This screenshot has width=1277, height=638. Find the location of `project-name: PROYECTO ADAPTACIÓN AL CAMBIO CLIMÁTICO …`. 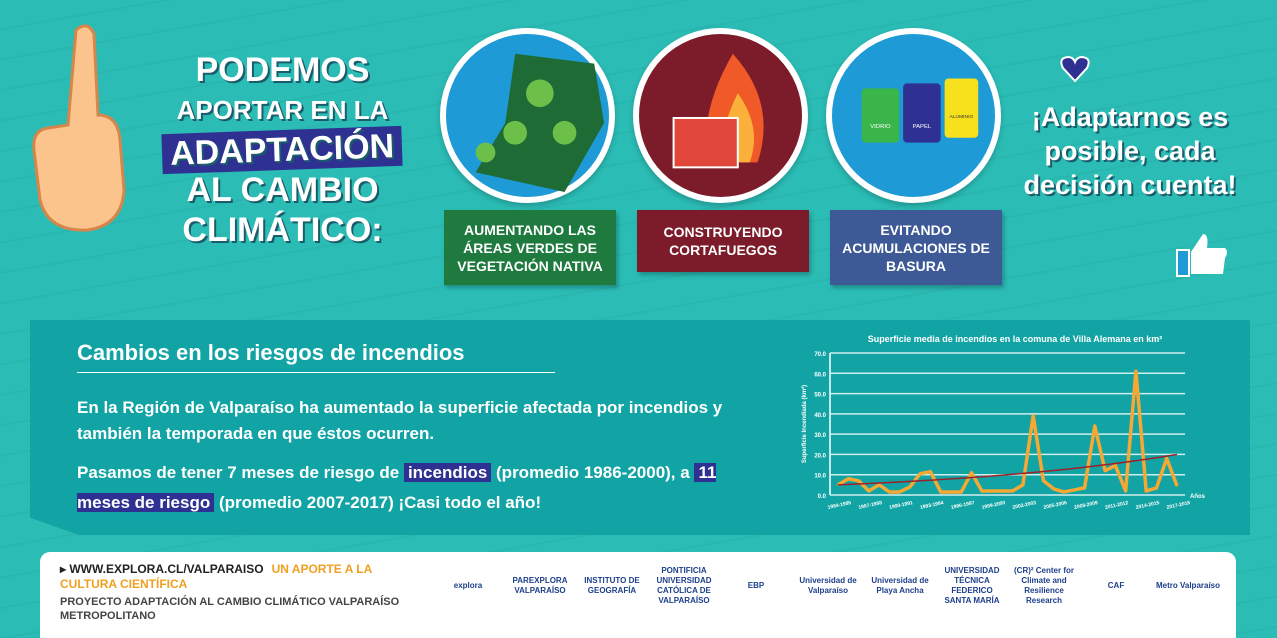

project-name: PROYECTO ADAPTACIÓN AL CAMBIO CLIMÁTICO … is located at coordinates (230, 609).